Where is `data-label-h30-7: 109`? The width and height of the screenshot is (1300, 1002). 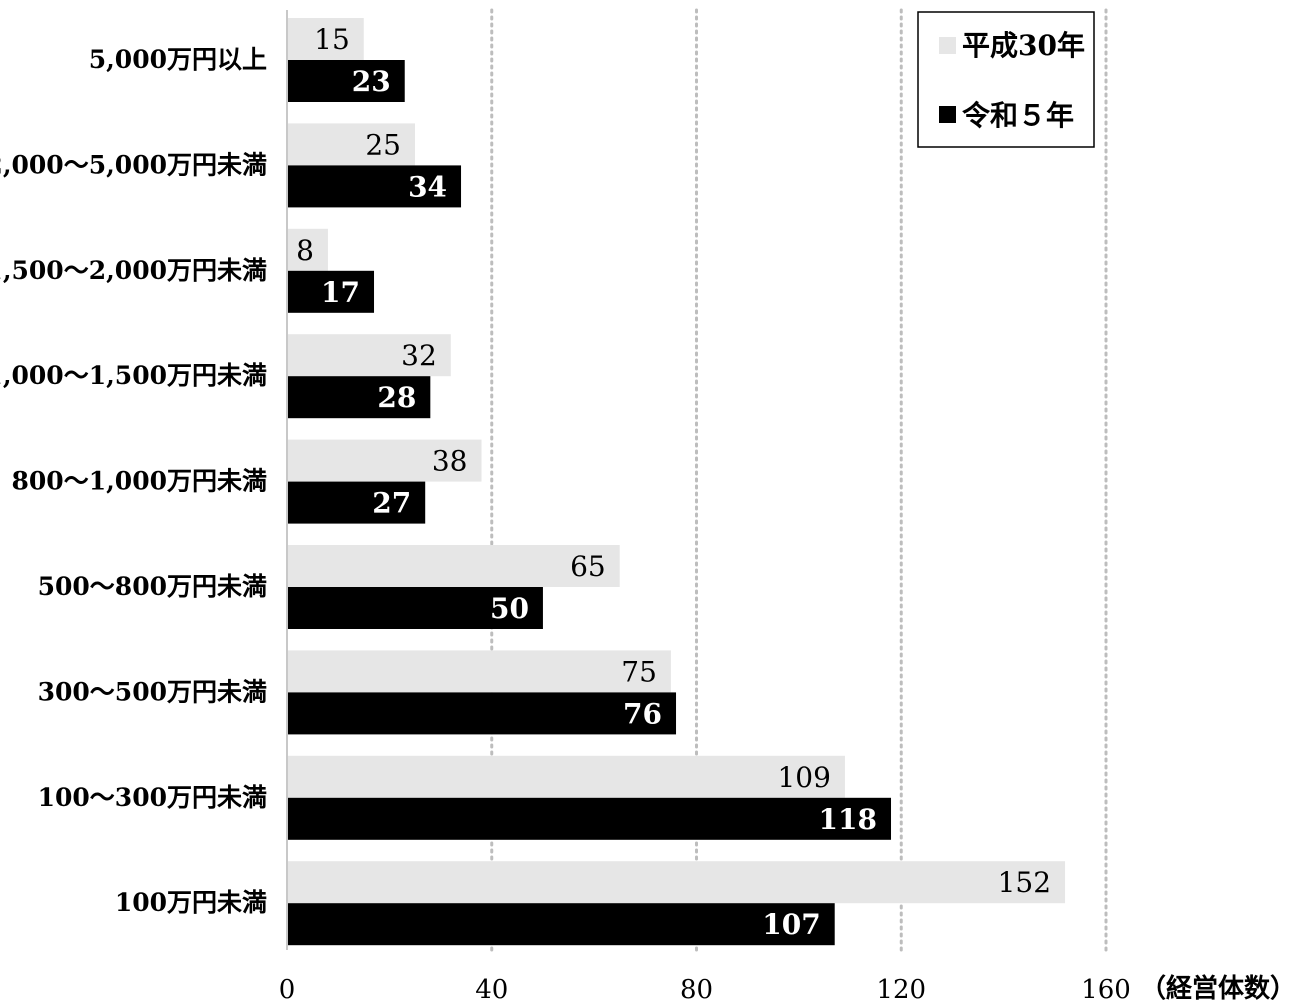 data-label-h30-7: 109 is located at coordinates (803, 777).